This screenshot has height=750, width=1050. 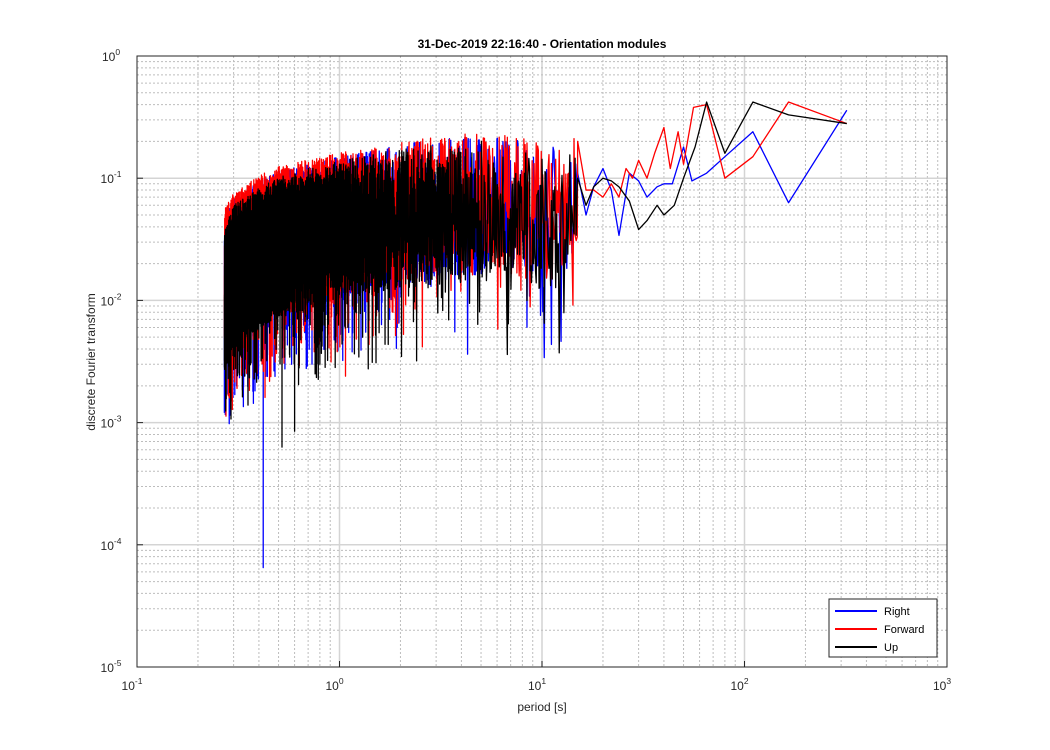 I want to click on y-tick-label: 10⁰, so click(x=111, y=55).